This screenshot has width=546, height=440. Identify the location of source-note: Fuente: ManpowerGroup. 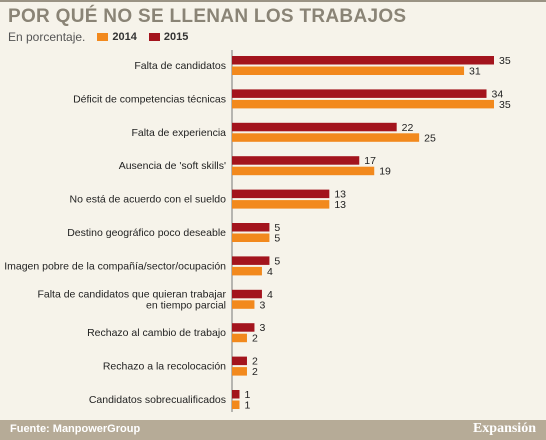
(75, 429).